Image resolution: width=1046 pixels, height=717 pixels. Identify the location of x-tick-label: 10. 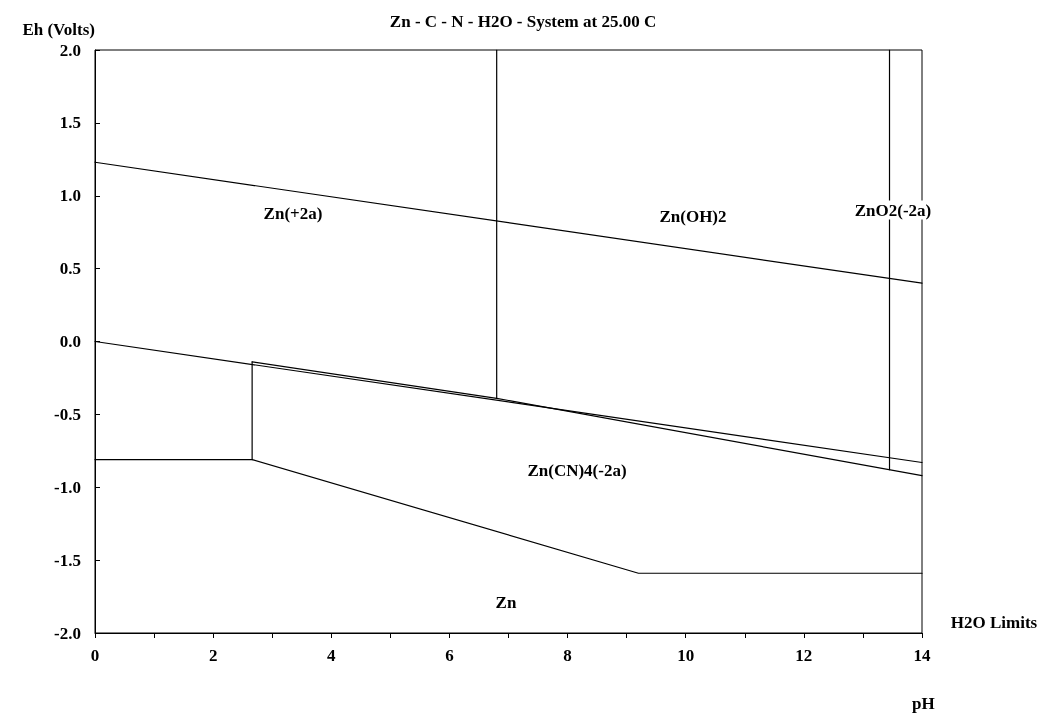
(686, 655).